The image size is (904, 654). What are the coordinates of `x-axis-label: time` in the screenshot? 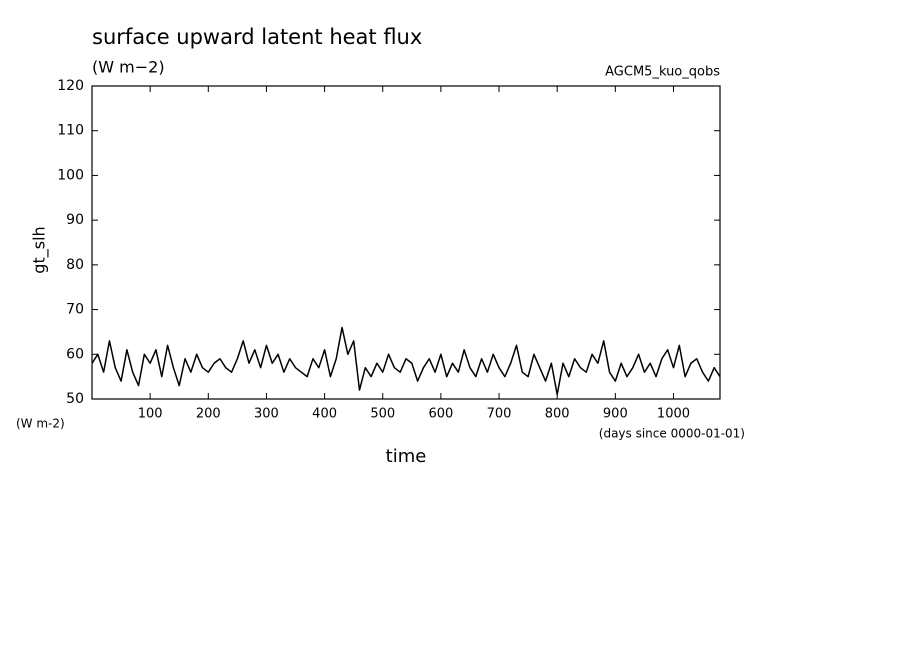 It's located at (406, 456).